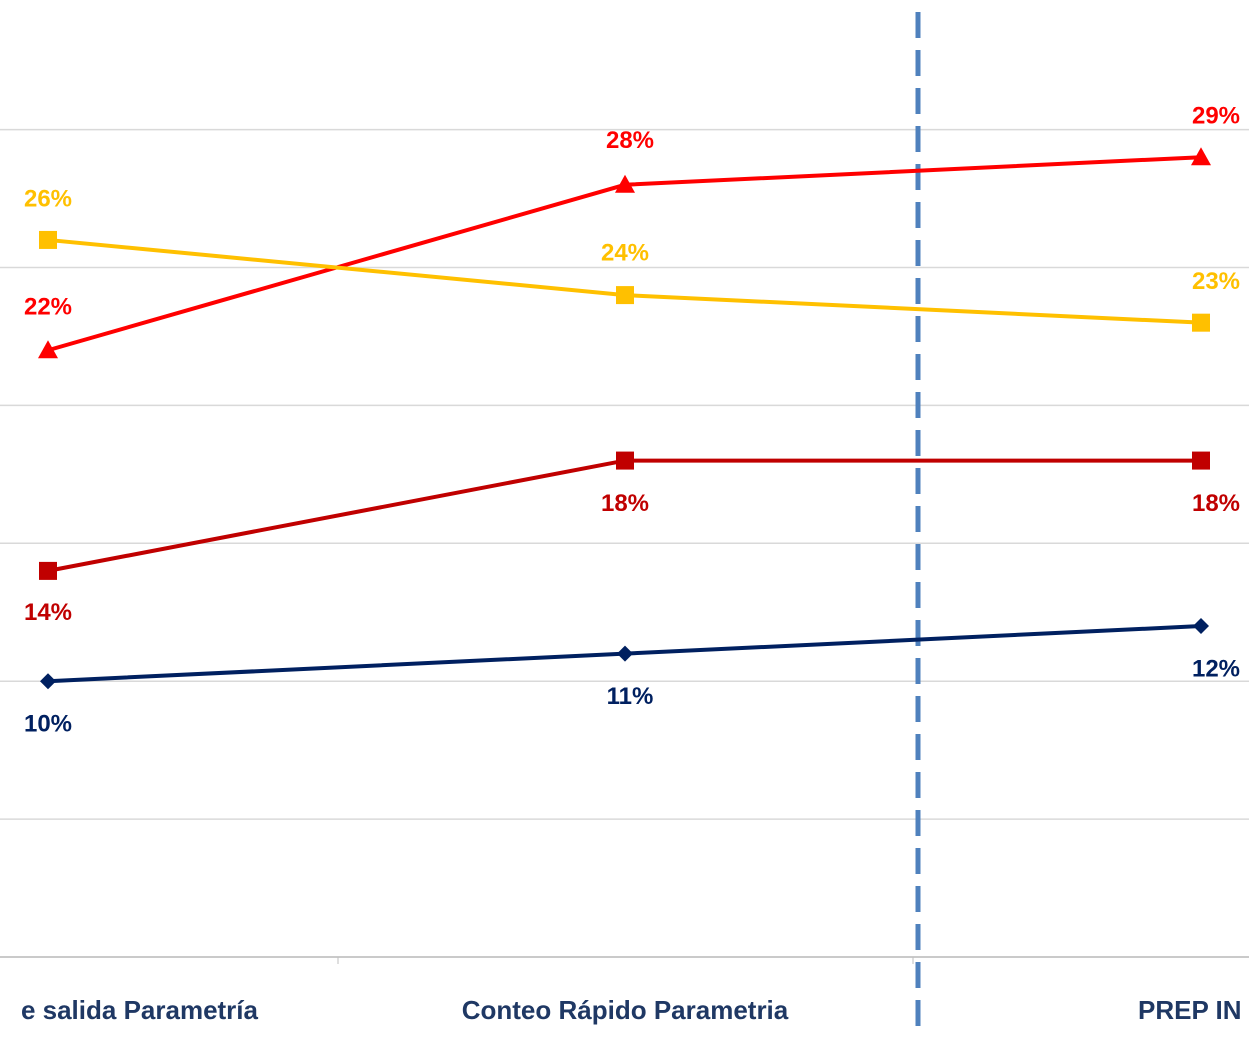  I want to click on data-label: 26%, so click(48, 198).